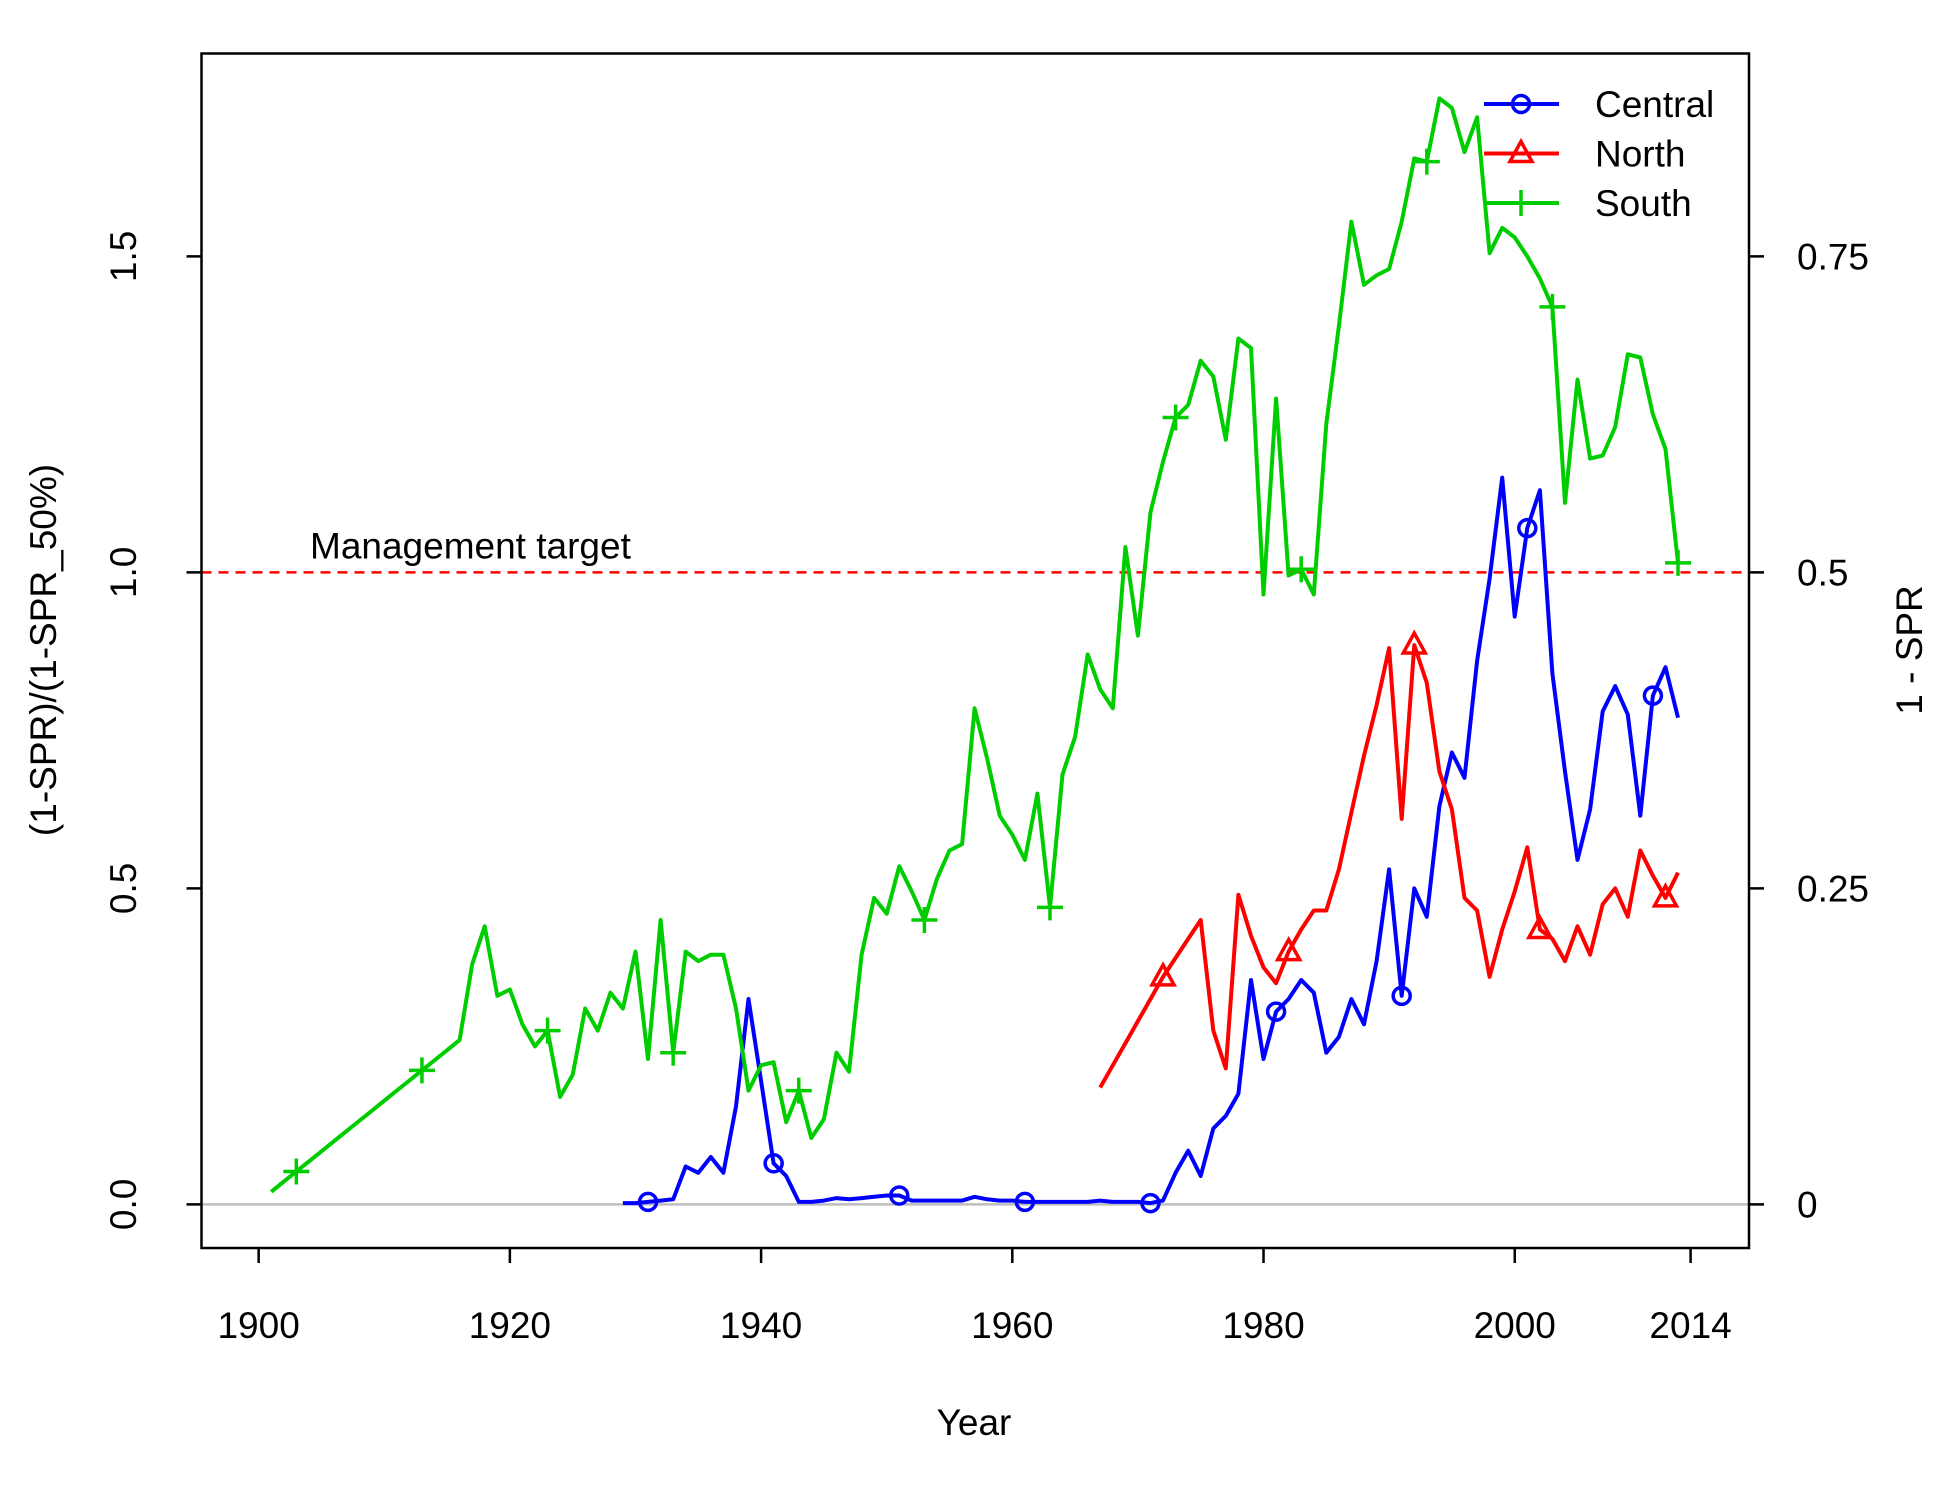  I want to click on x-tick-label: 1920, so click(510, 1325).